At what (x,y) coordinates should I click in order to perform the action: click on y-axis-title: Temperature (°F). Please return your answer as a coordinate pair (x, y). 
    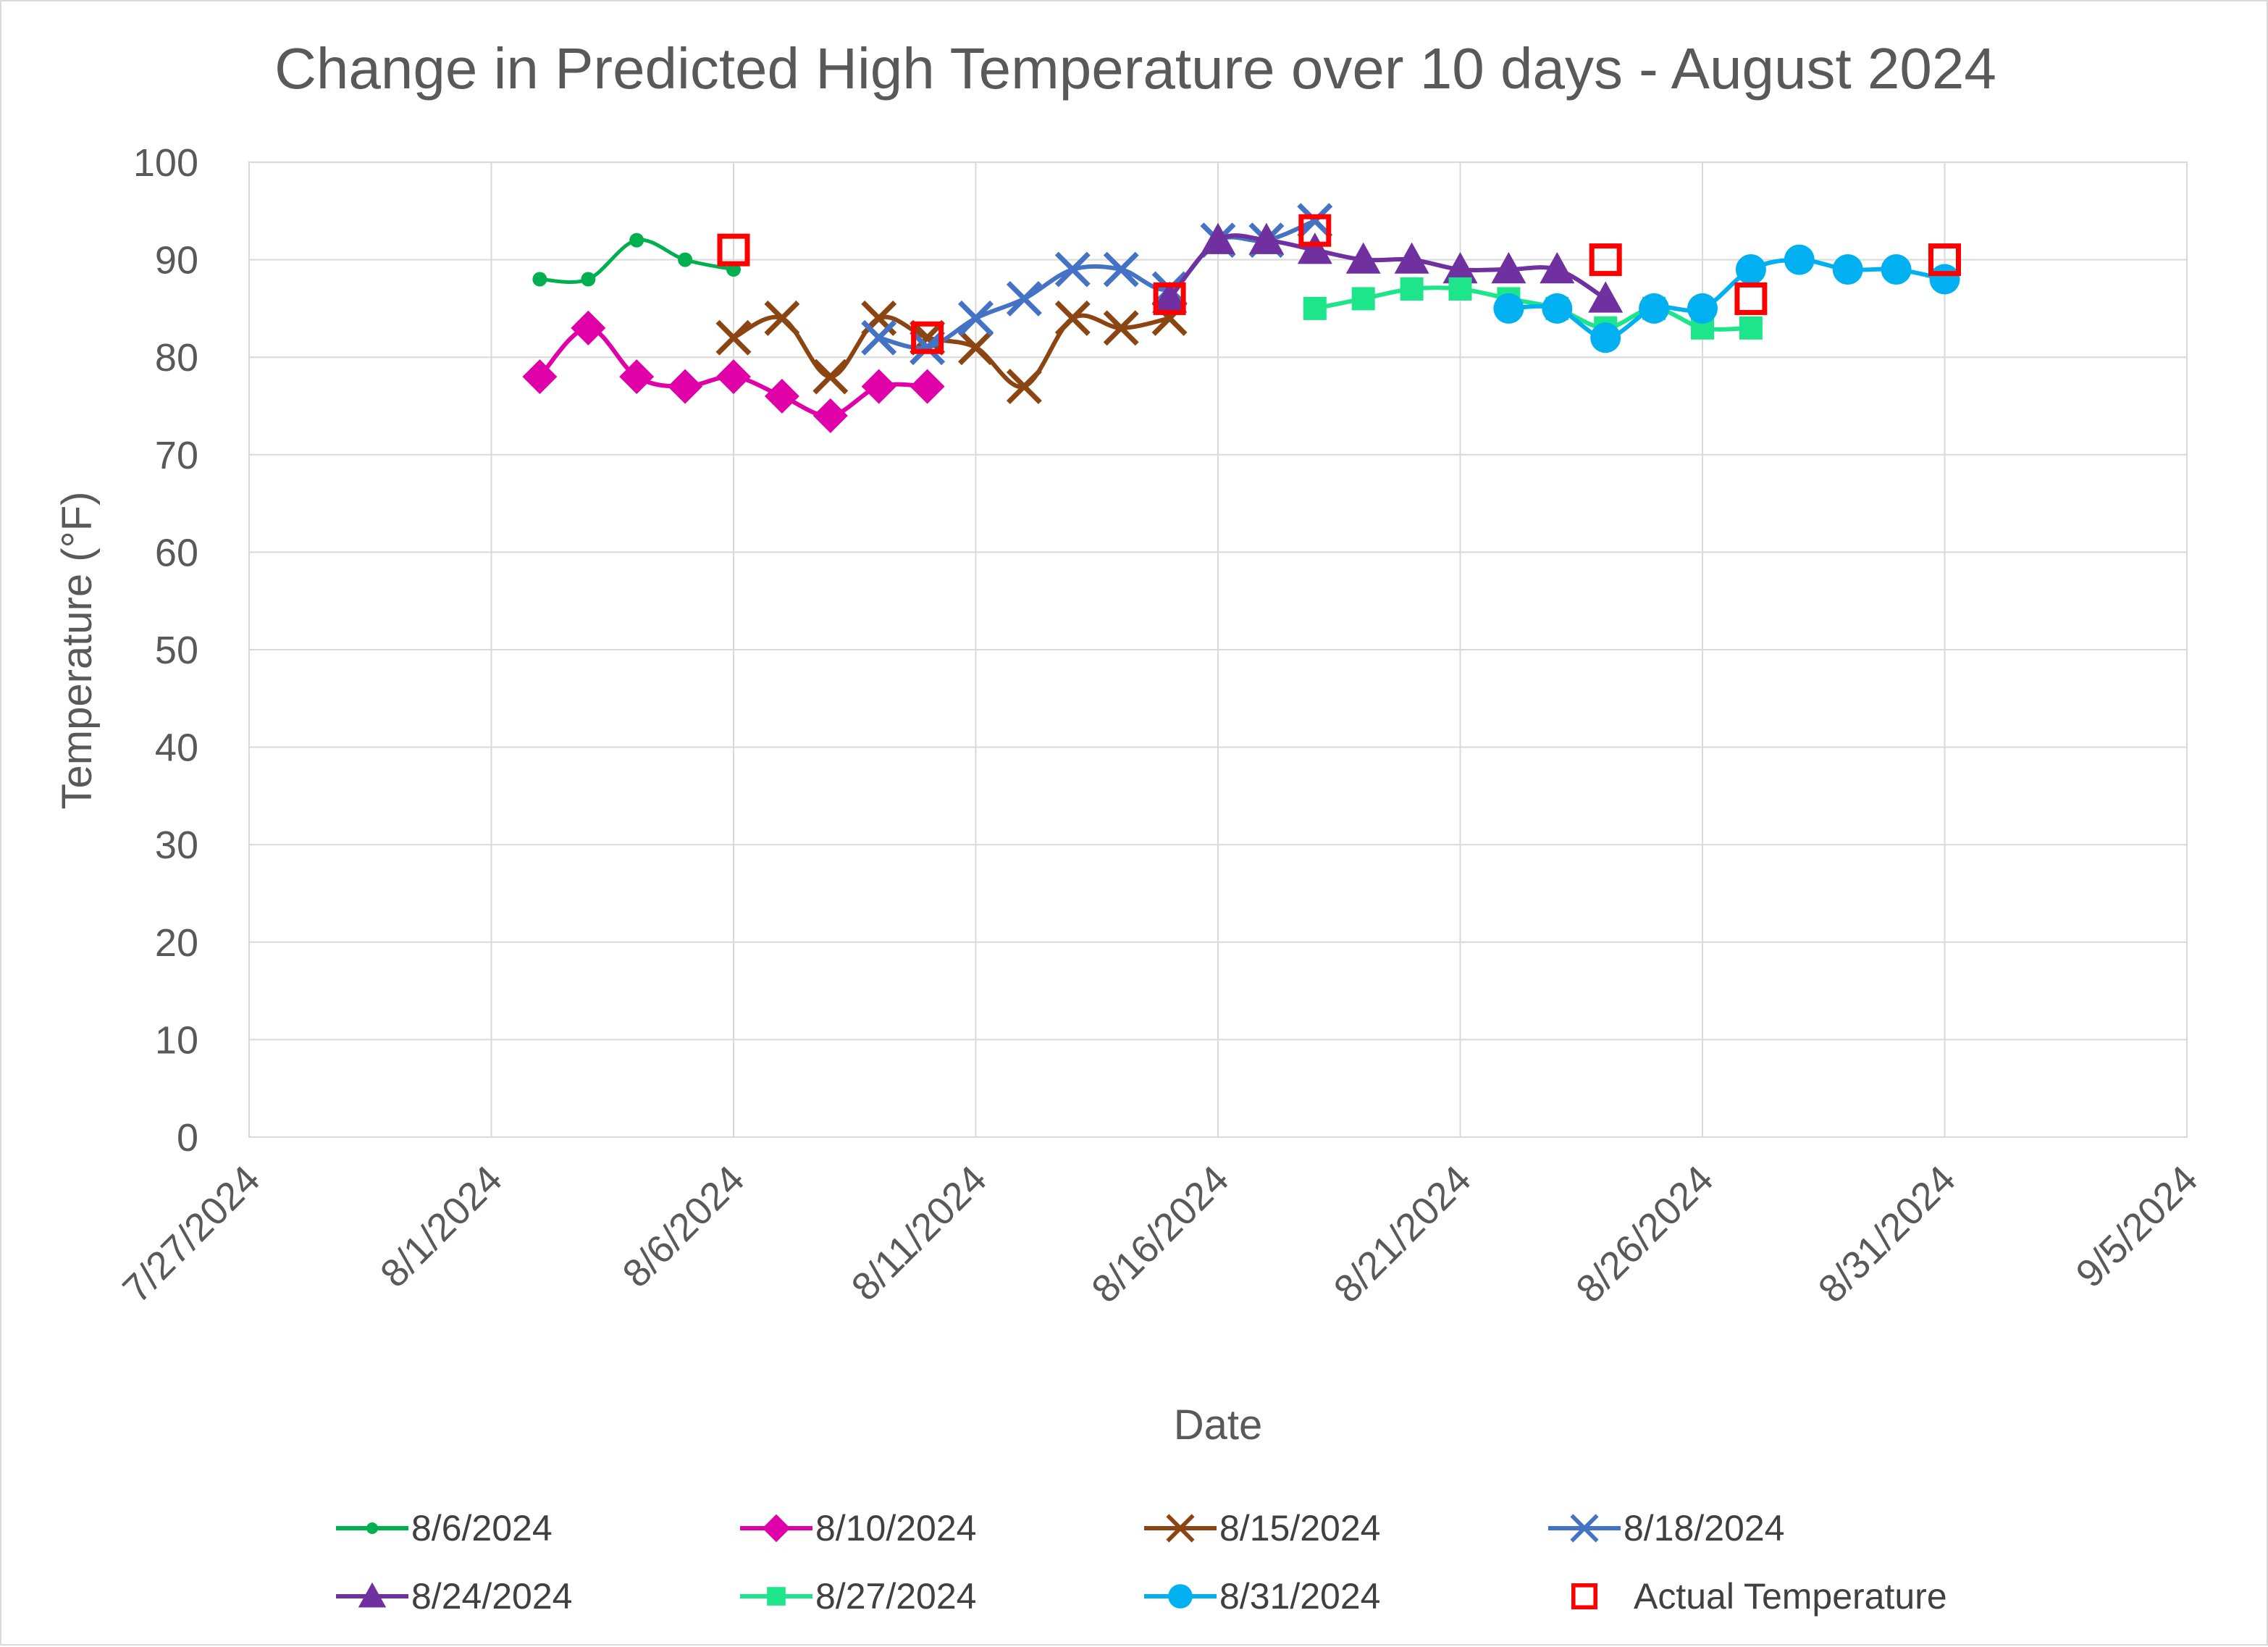
    Looking at the image, I should click on (77, 651).